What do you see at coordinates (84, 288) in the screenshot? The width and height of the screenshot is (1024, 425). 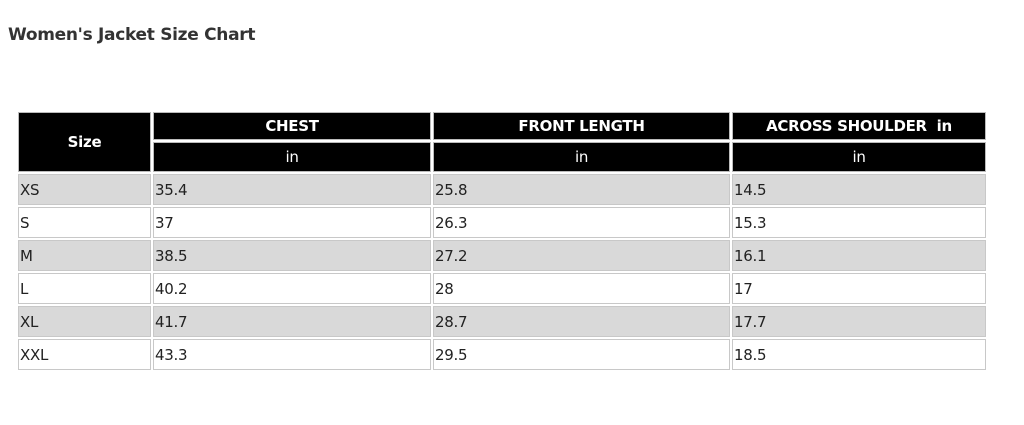 I see `size-cell: L` at bounding box center [84, 288].